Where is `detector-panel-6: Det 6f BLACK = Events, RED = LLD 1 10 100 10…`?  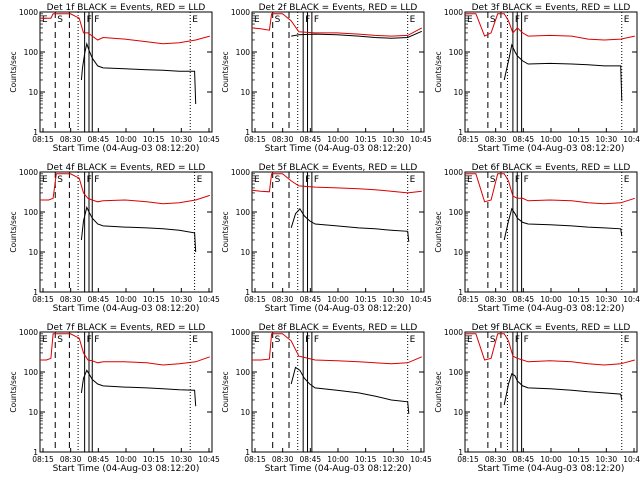
detector-panel-6: Det 6f BLACK = Events, RED = LLD 1 10 100 10… is located at coordinates (537, 238).